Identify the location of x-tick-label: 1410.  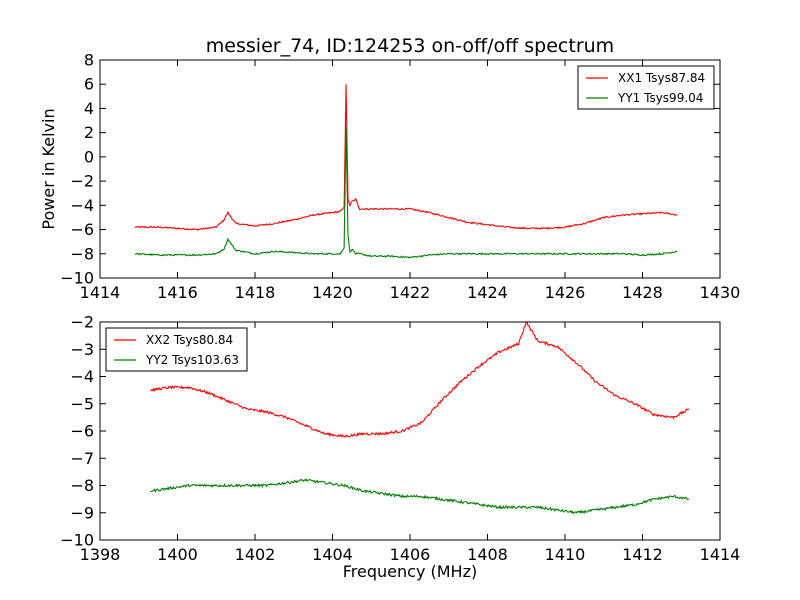
(565, 554).